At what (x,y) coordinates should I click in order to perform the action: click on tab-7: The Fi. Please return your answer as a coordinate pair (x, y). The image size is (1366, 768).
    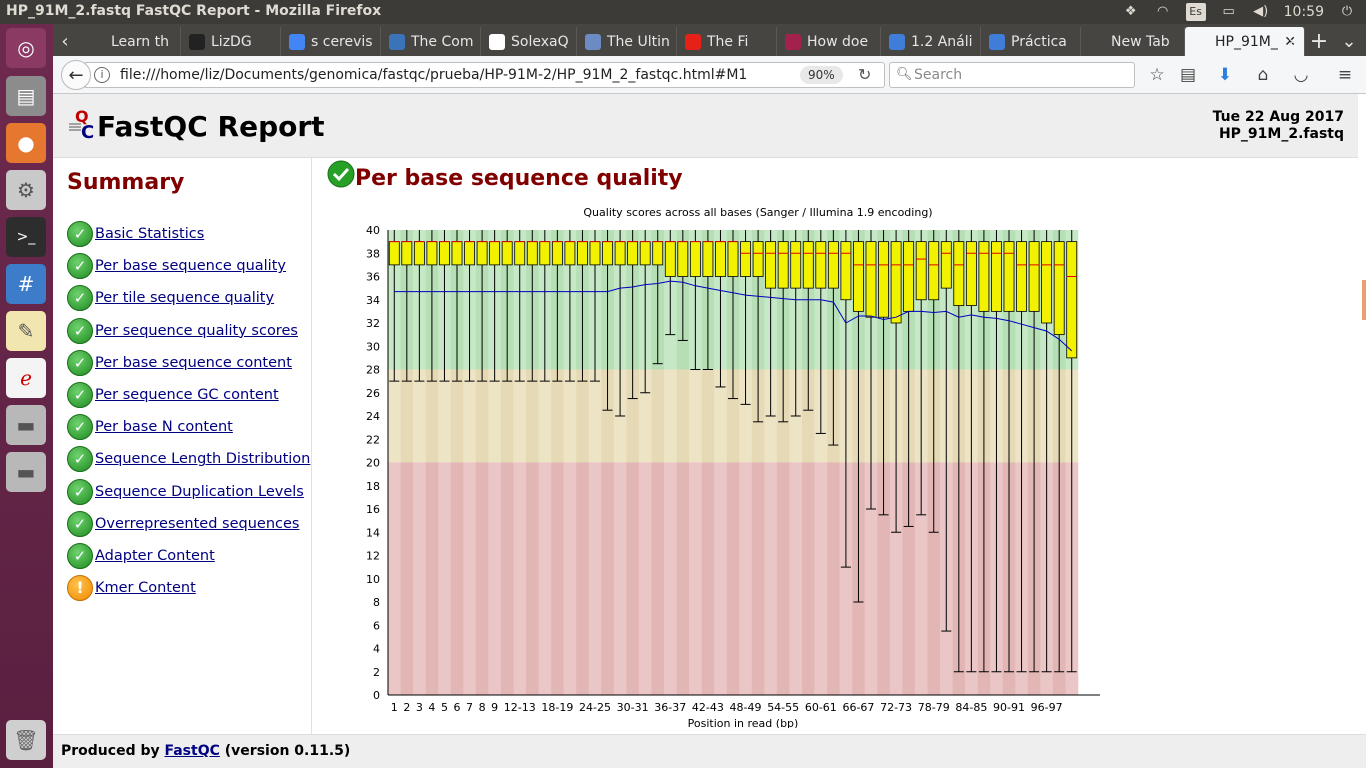
    Looking at the image, I should click on (727, 41).